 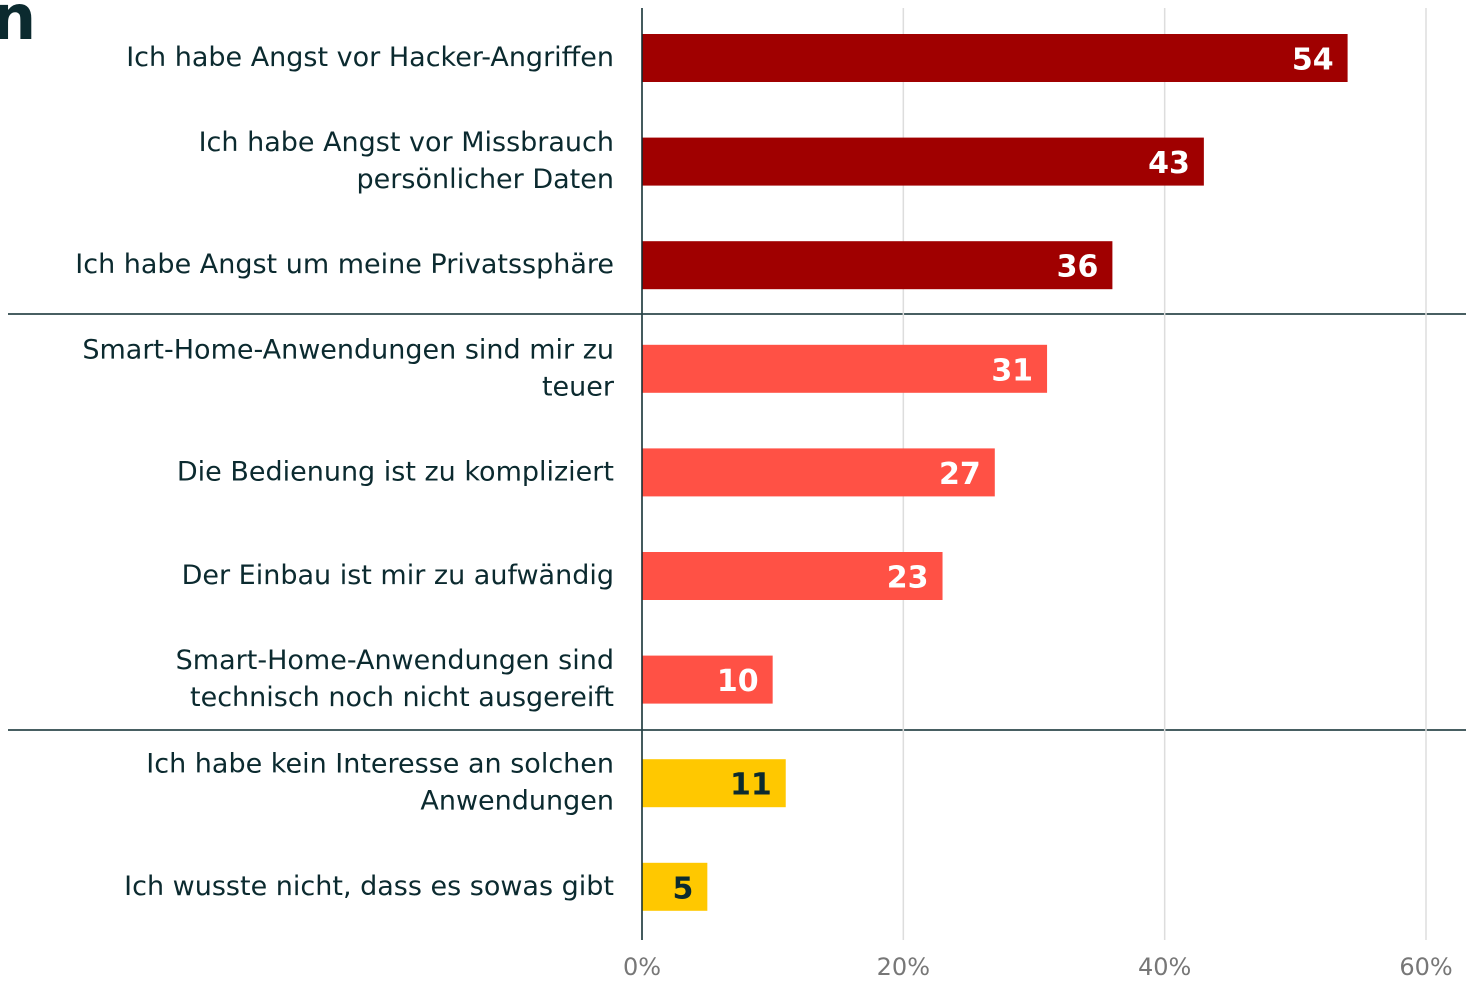 What do you see at coordinates (1169, 163) in the screenshot?
I see `value-label: 43` at bounding box center [1169, 163].